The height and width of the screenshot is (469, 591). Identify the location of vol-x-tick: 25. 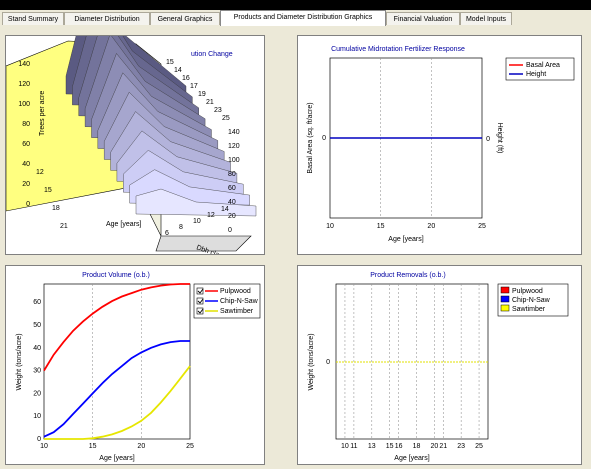
(190, 446).